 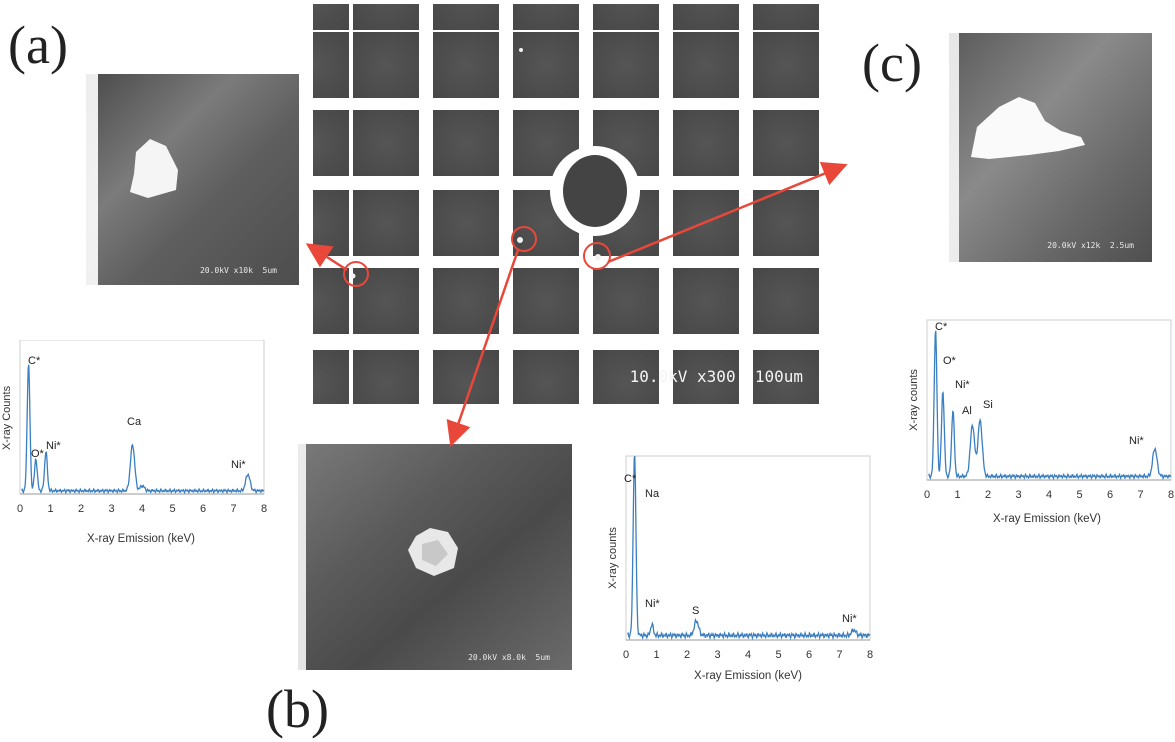 I want to click on spectrum-c-peak-si: Si, so click(x=988, y=405).